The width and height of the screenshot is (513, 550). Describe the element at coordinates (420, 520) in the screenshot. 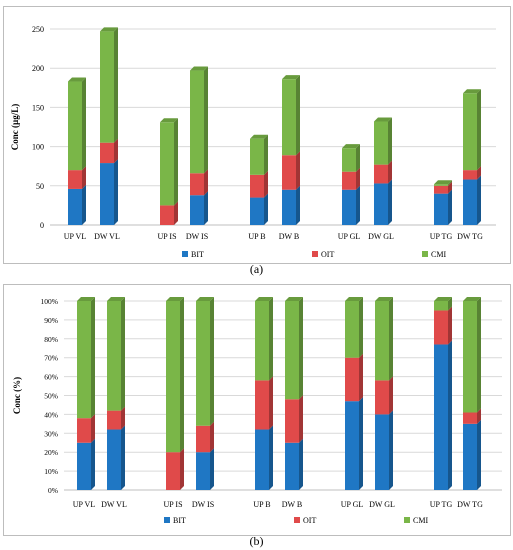

I see `legend-label-cmi: CMI` at that location.